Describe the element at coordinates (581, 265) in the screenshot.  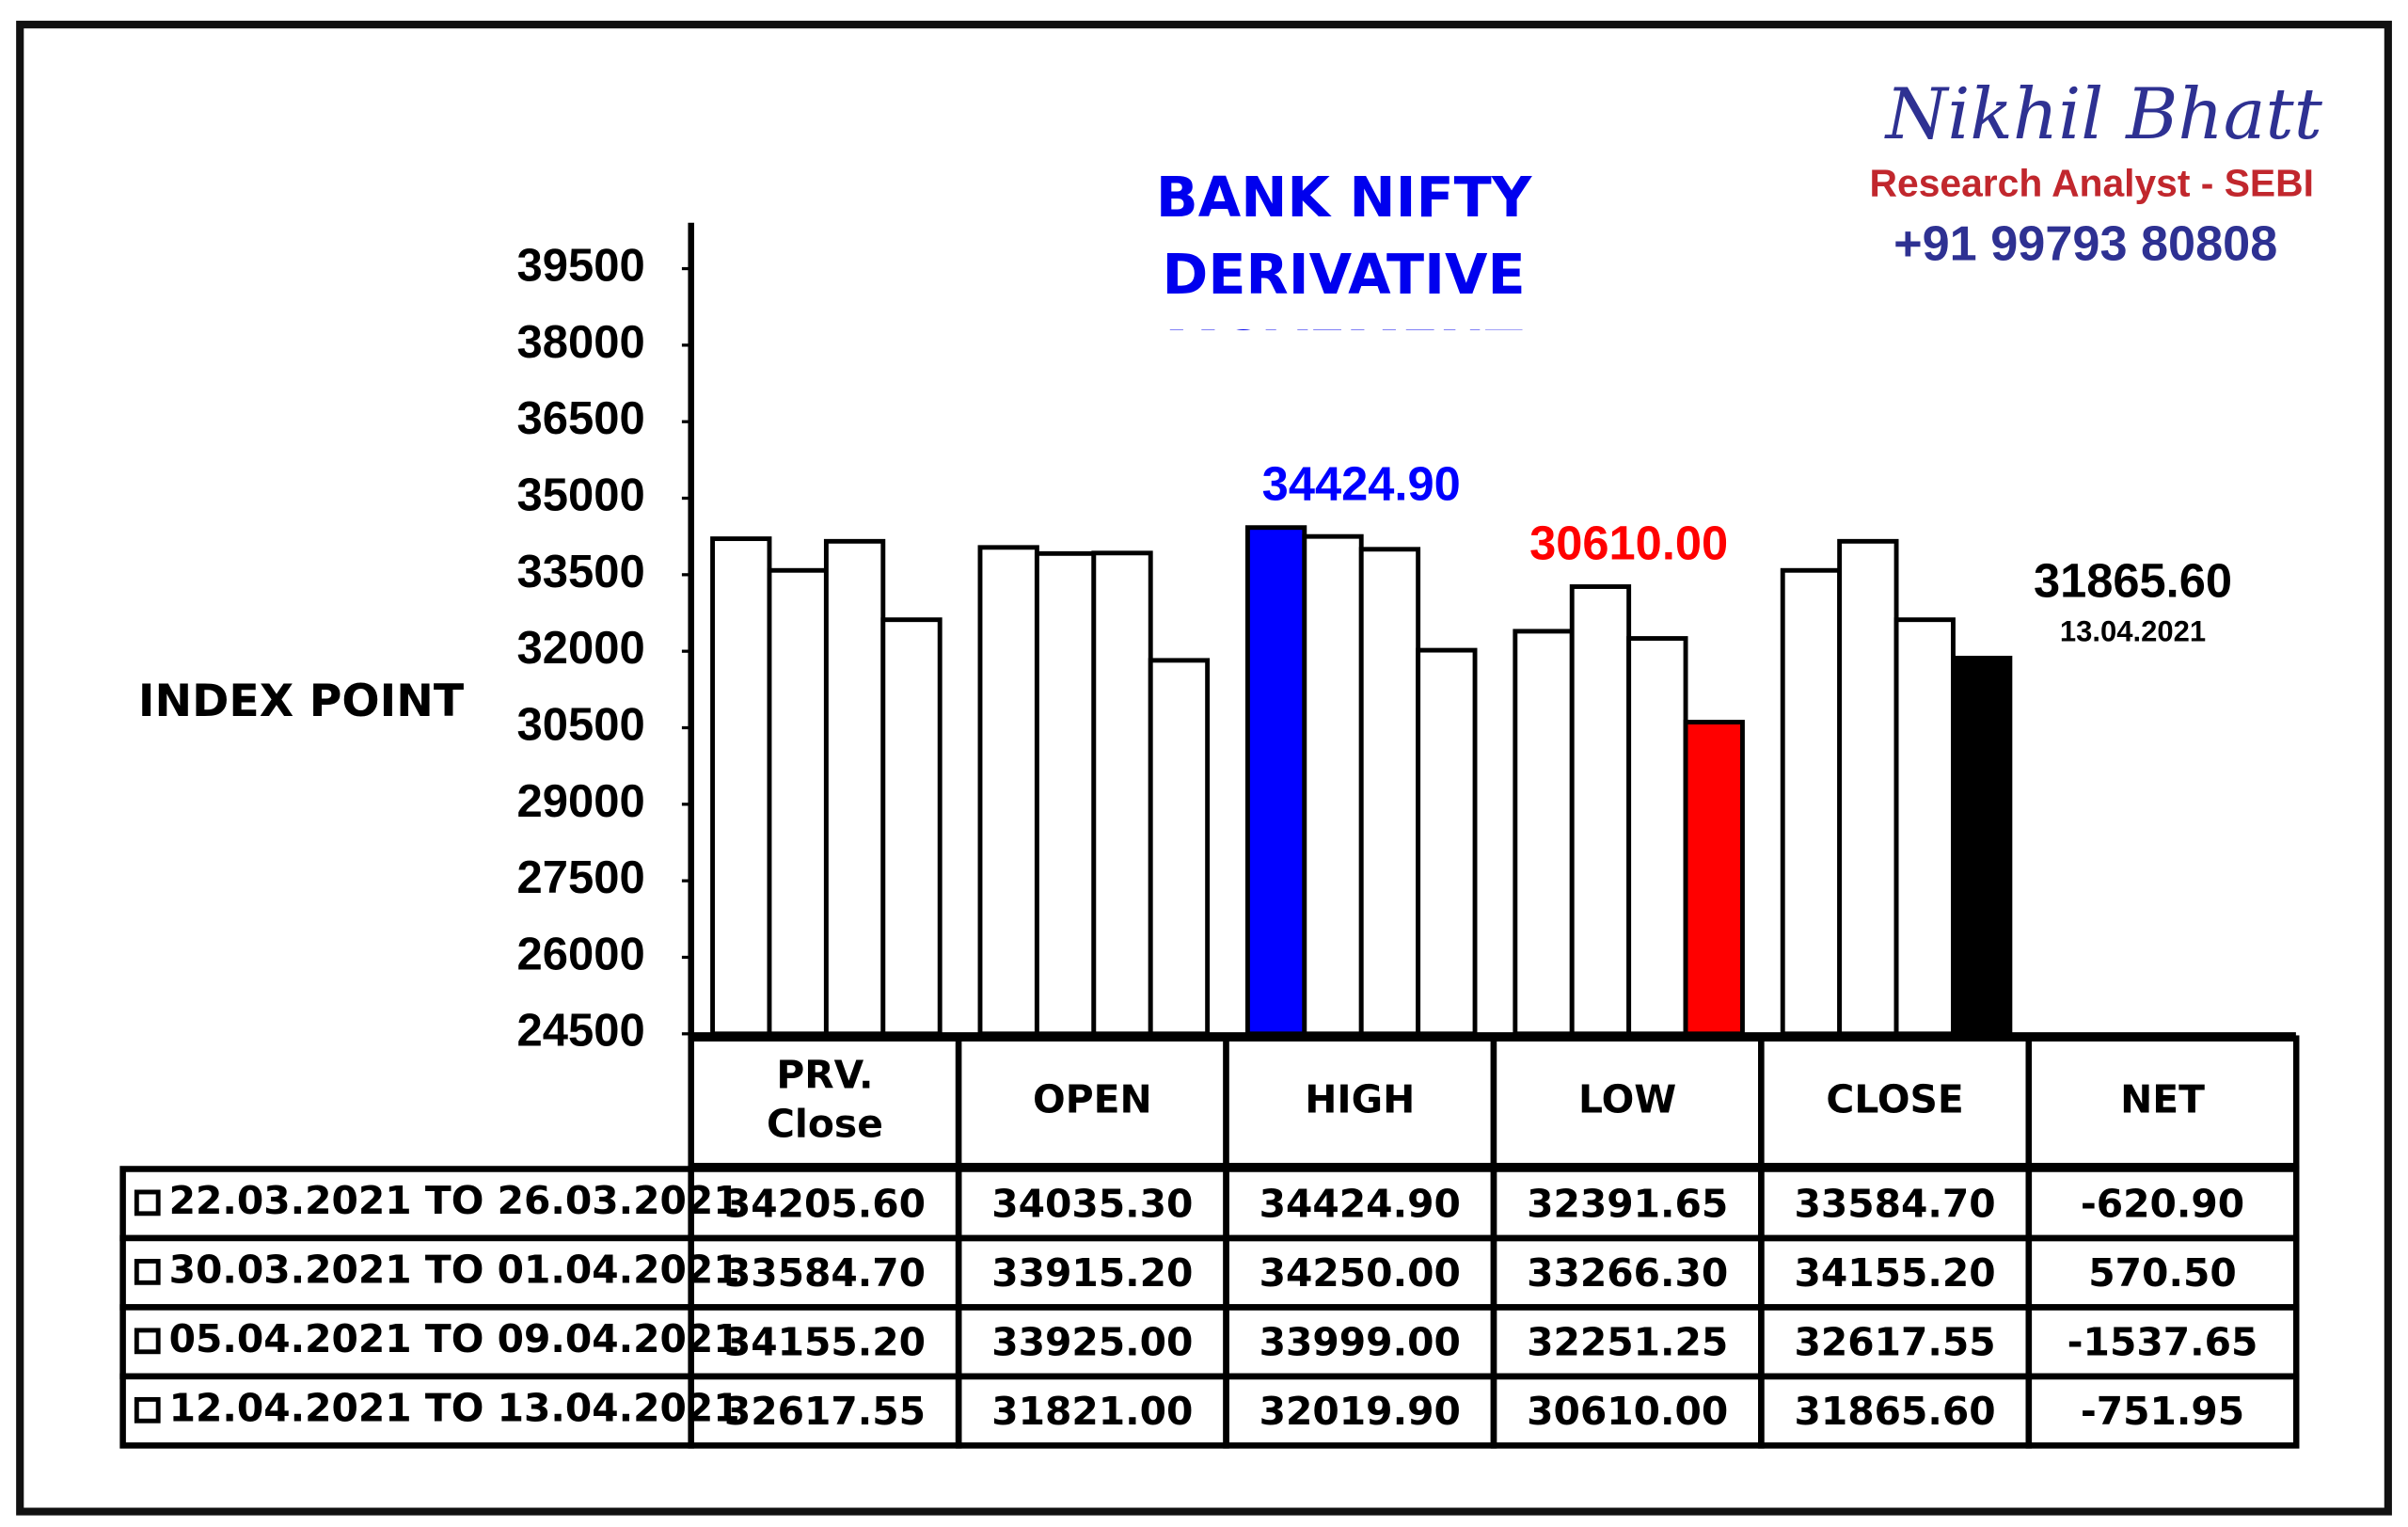
I see `y-tick-label: 39500` at that location.